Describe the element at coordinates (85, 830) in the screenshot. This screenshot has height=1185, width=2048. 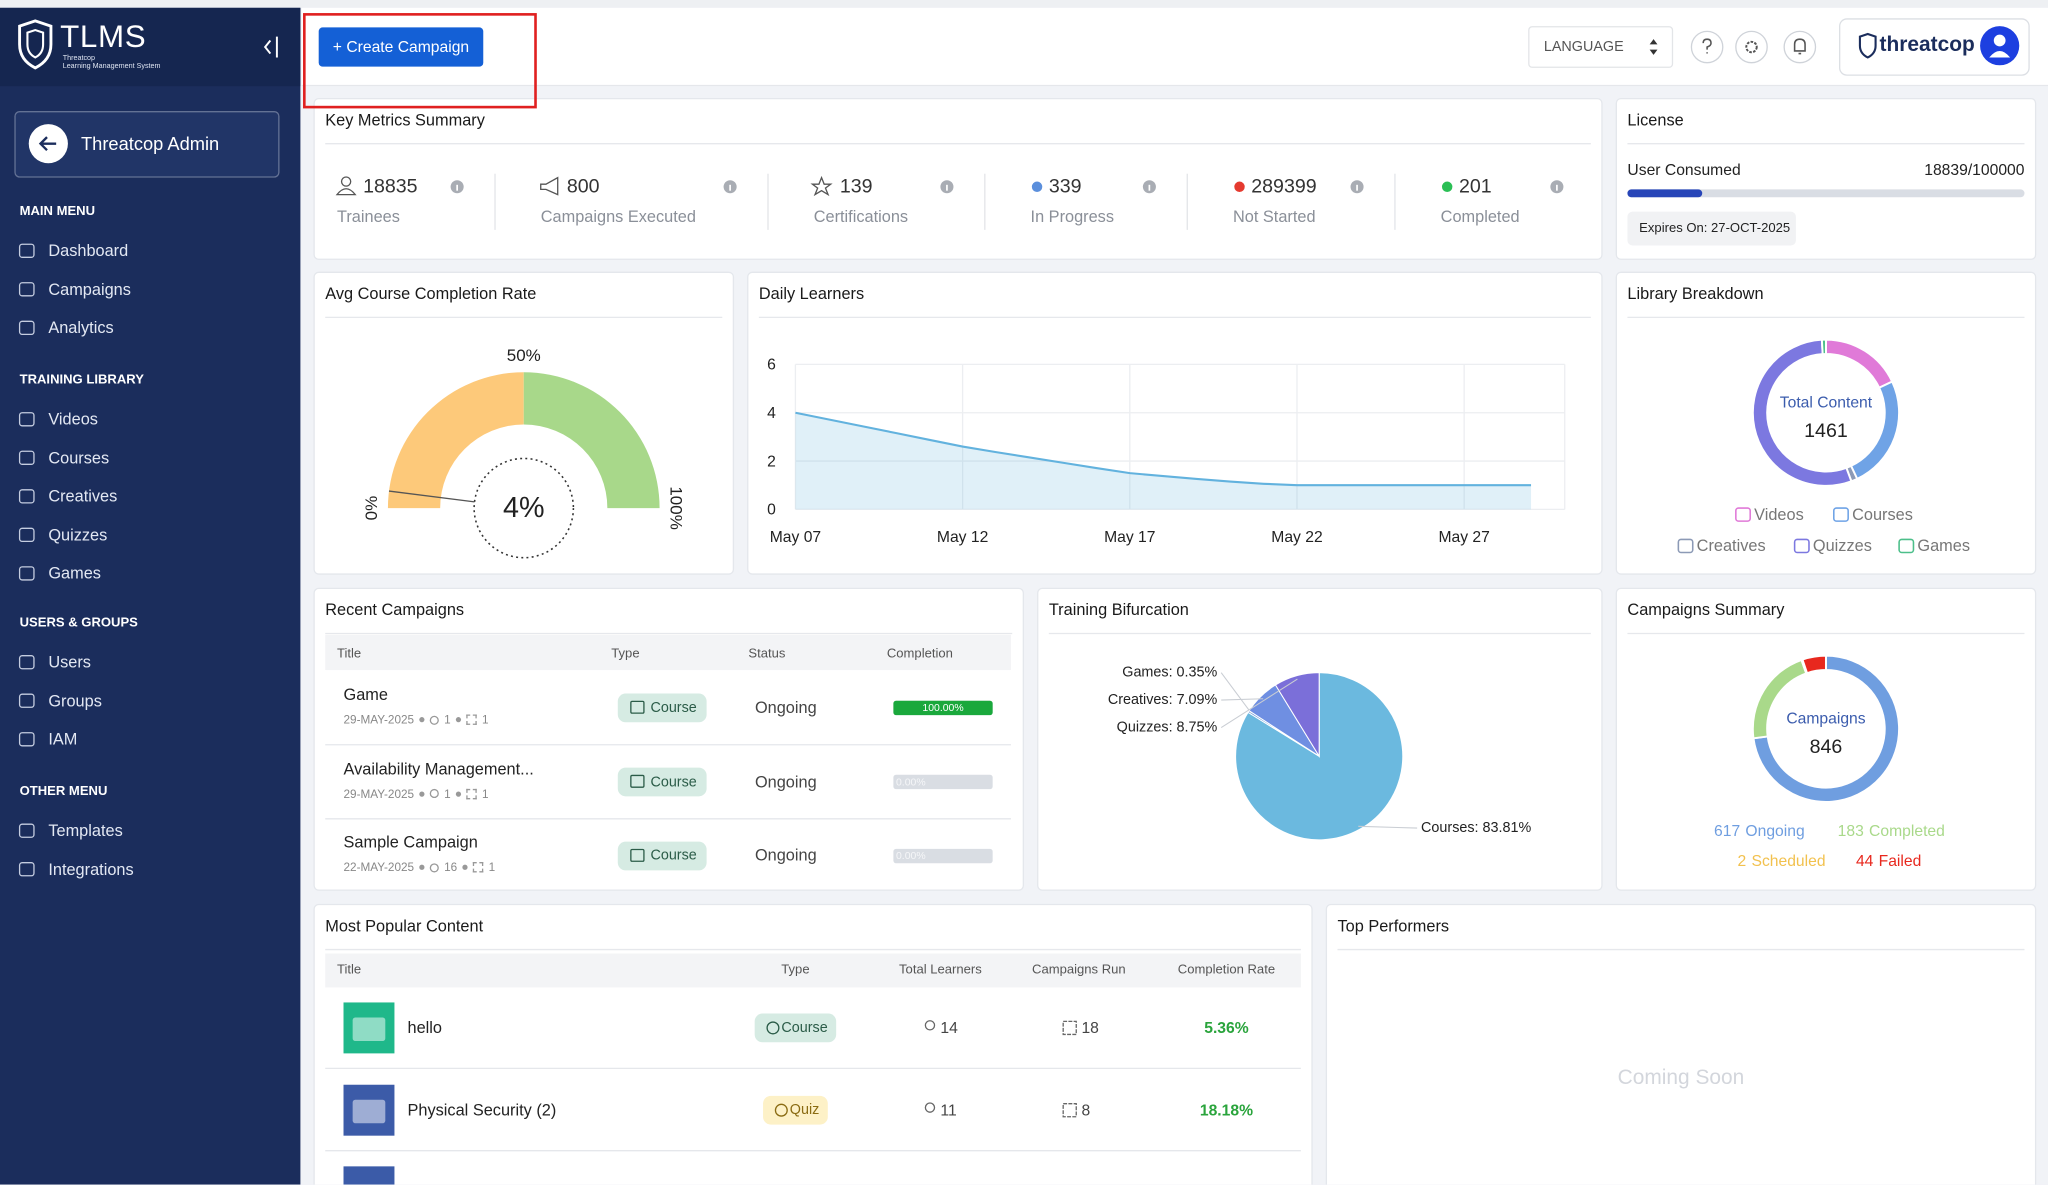
I see `menu-item: Templates` at that location.